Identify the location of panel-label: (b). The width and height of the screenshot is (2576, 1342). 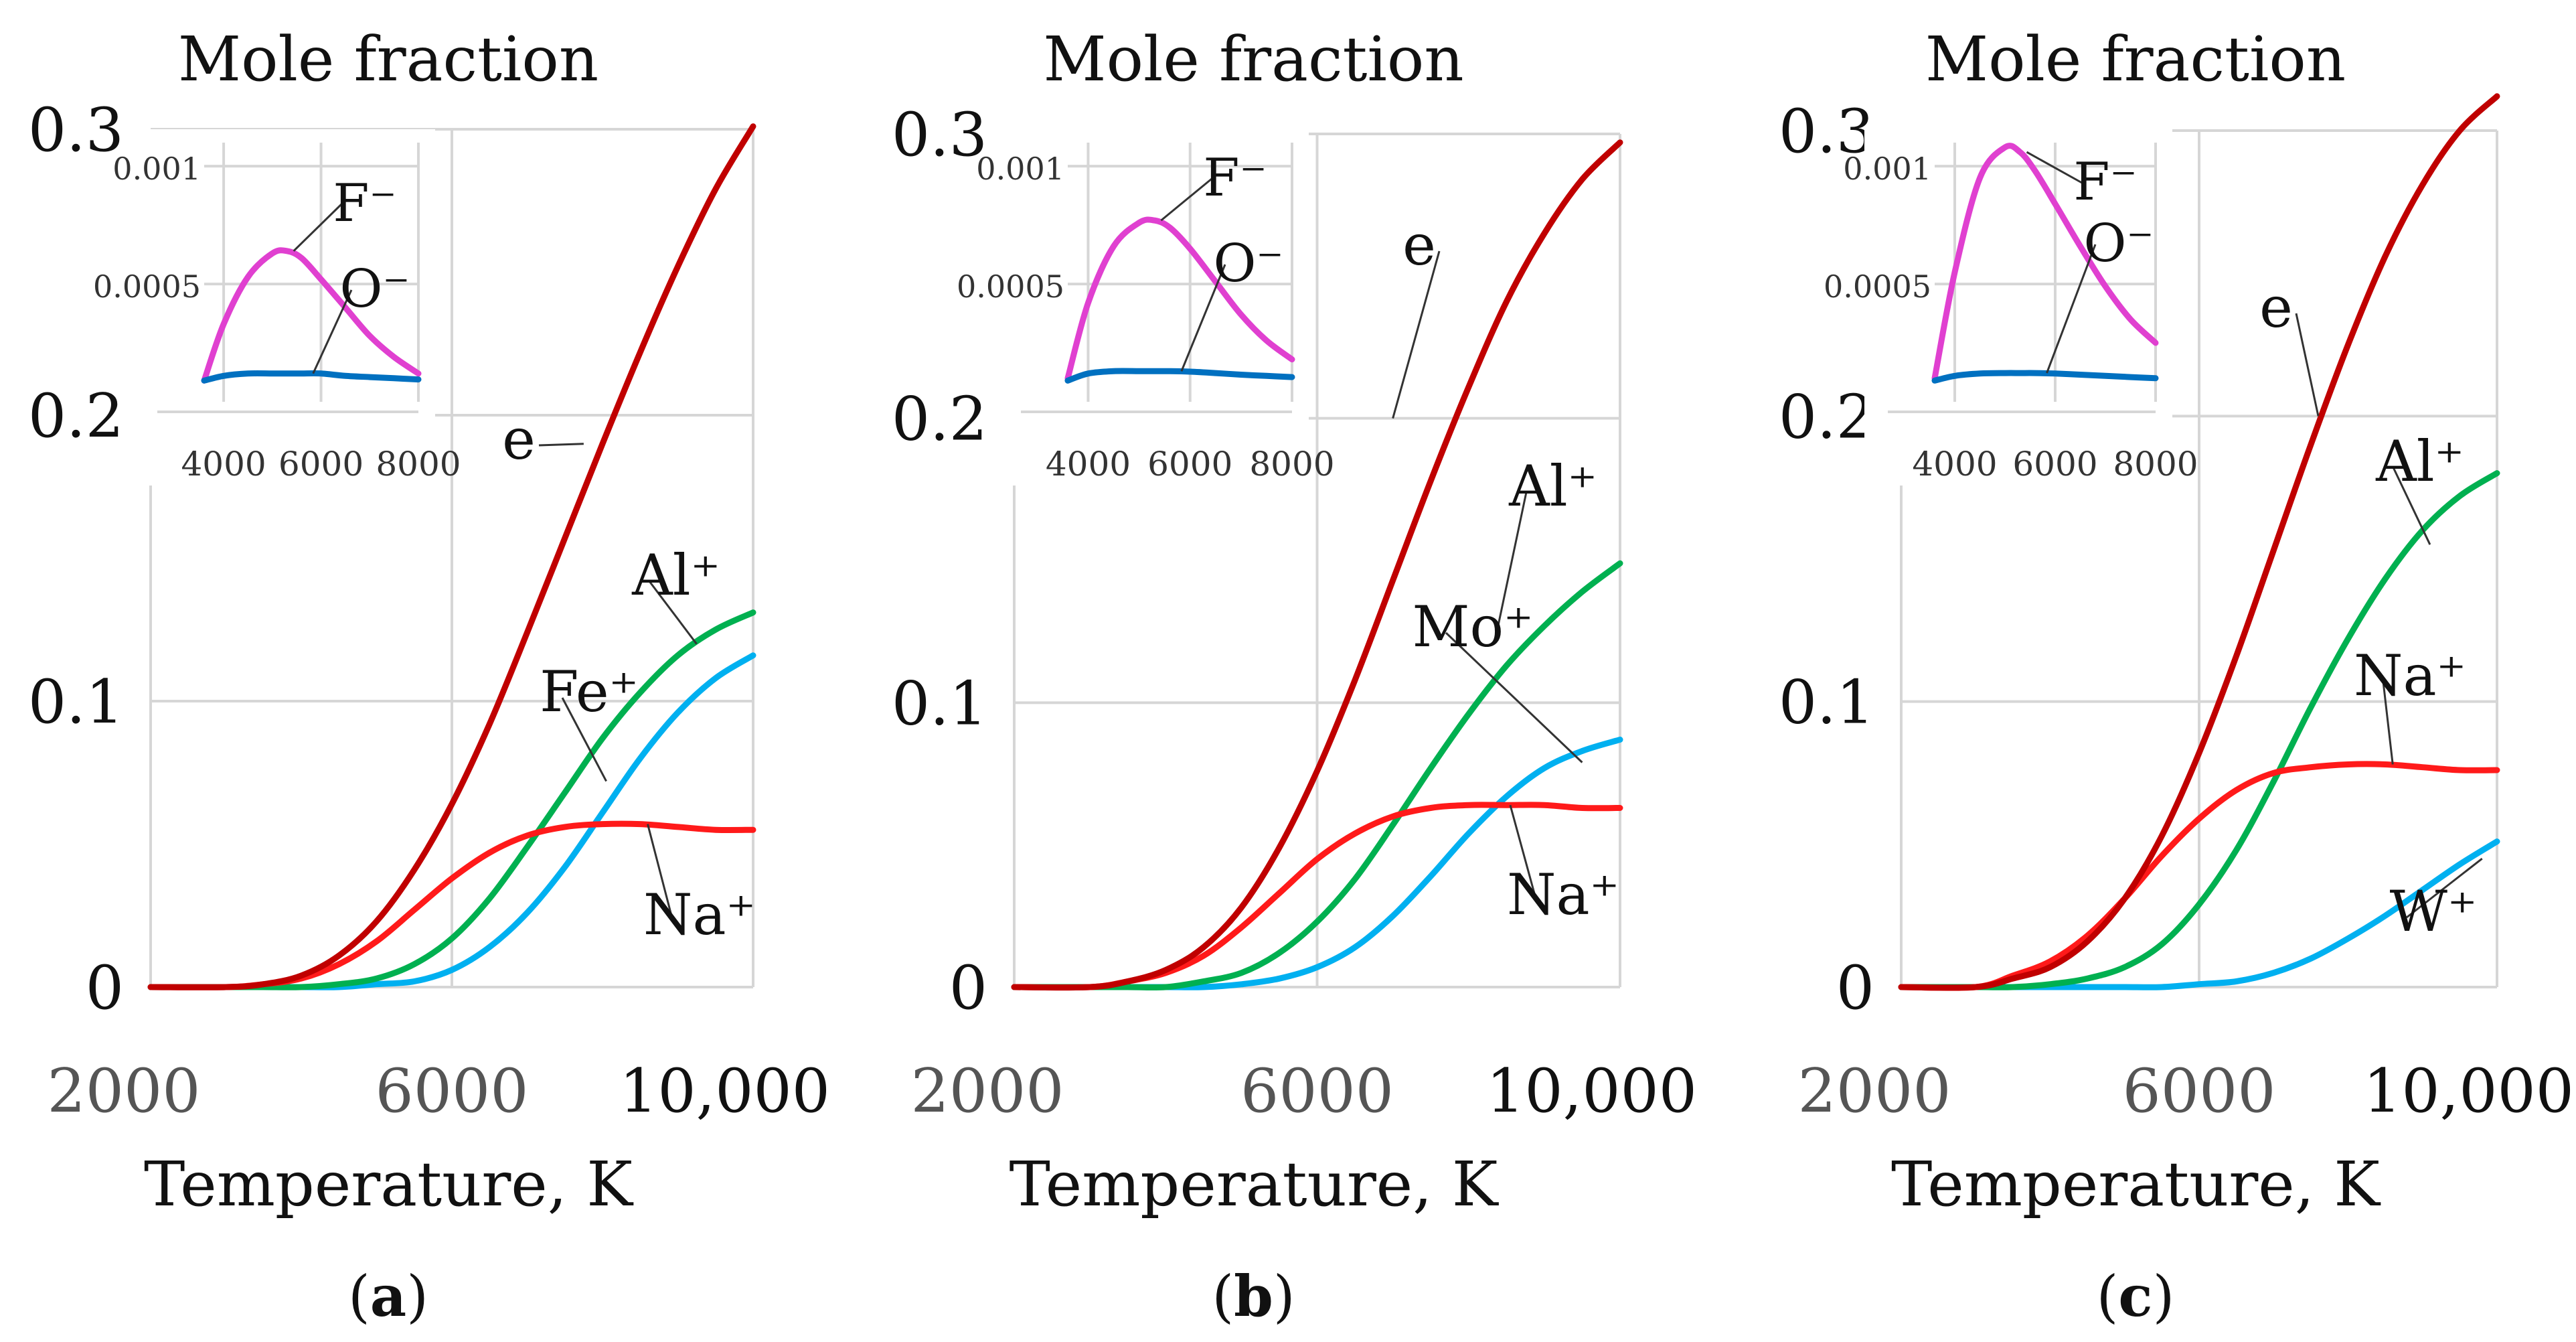
(1253, 1296).